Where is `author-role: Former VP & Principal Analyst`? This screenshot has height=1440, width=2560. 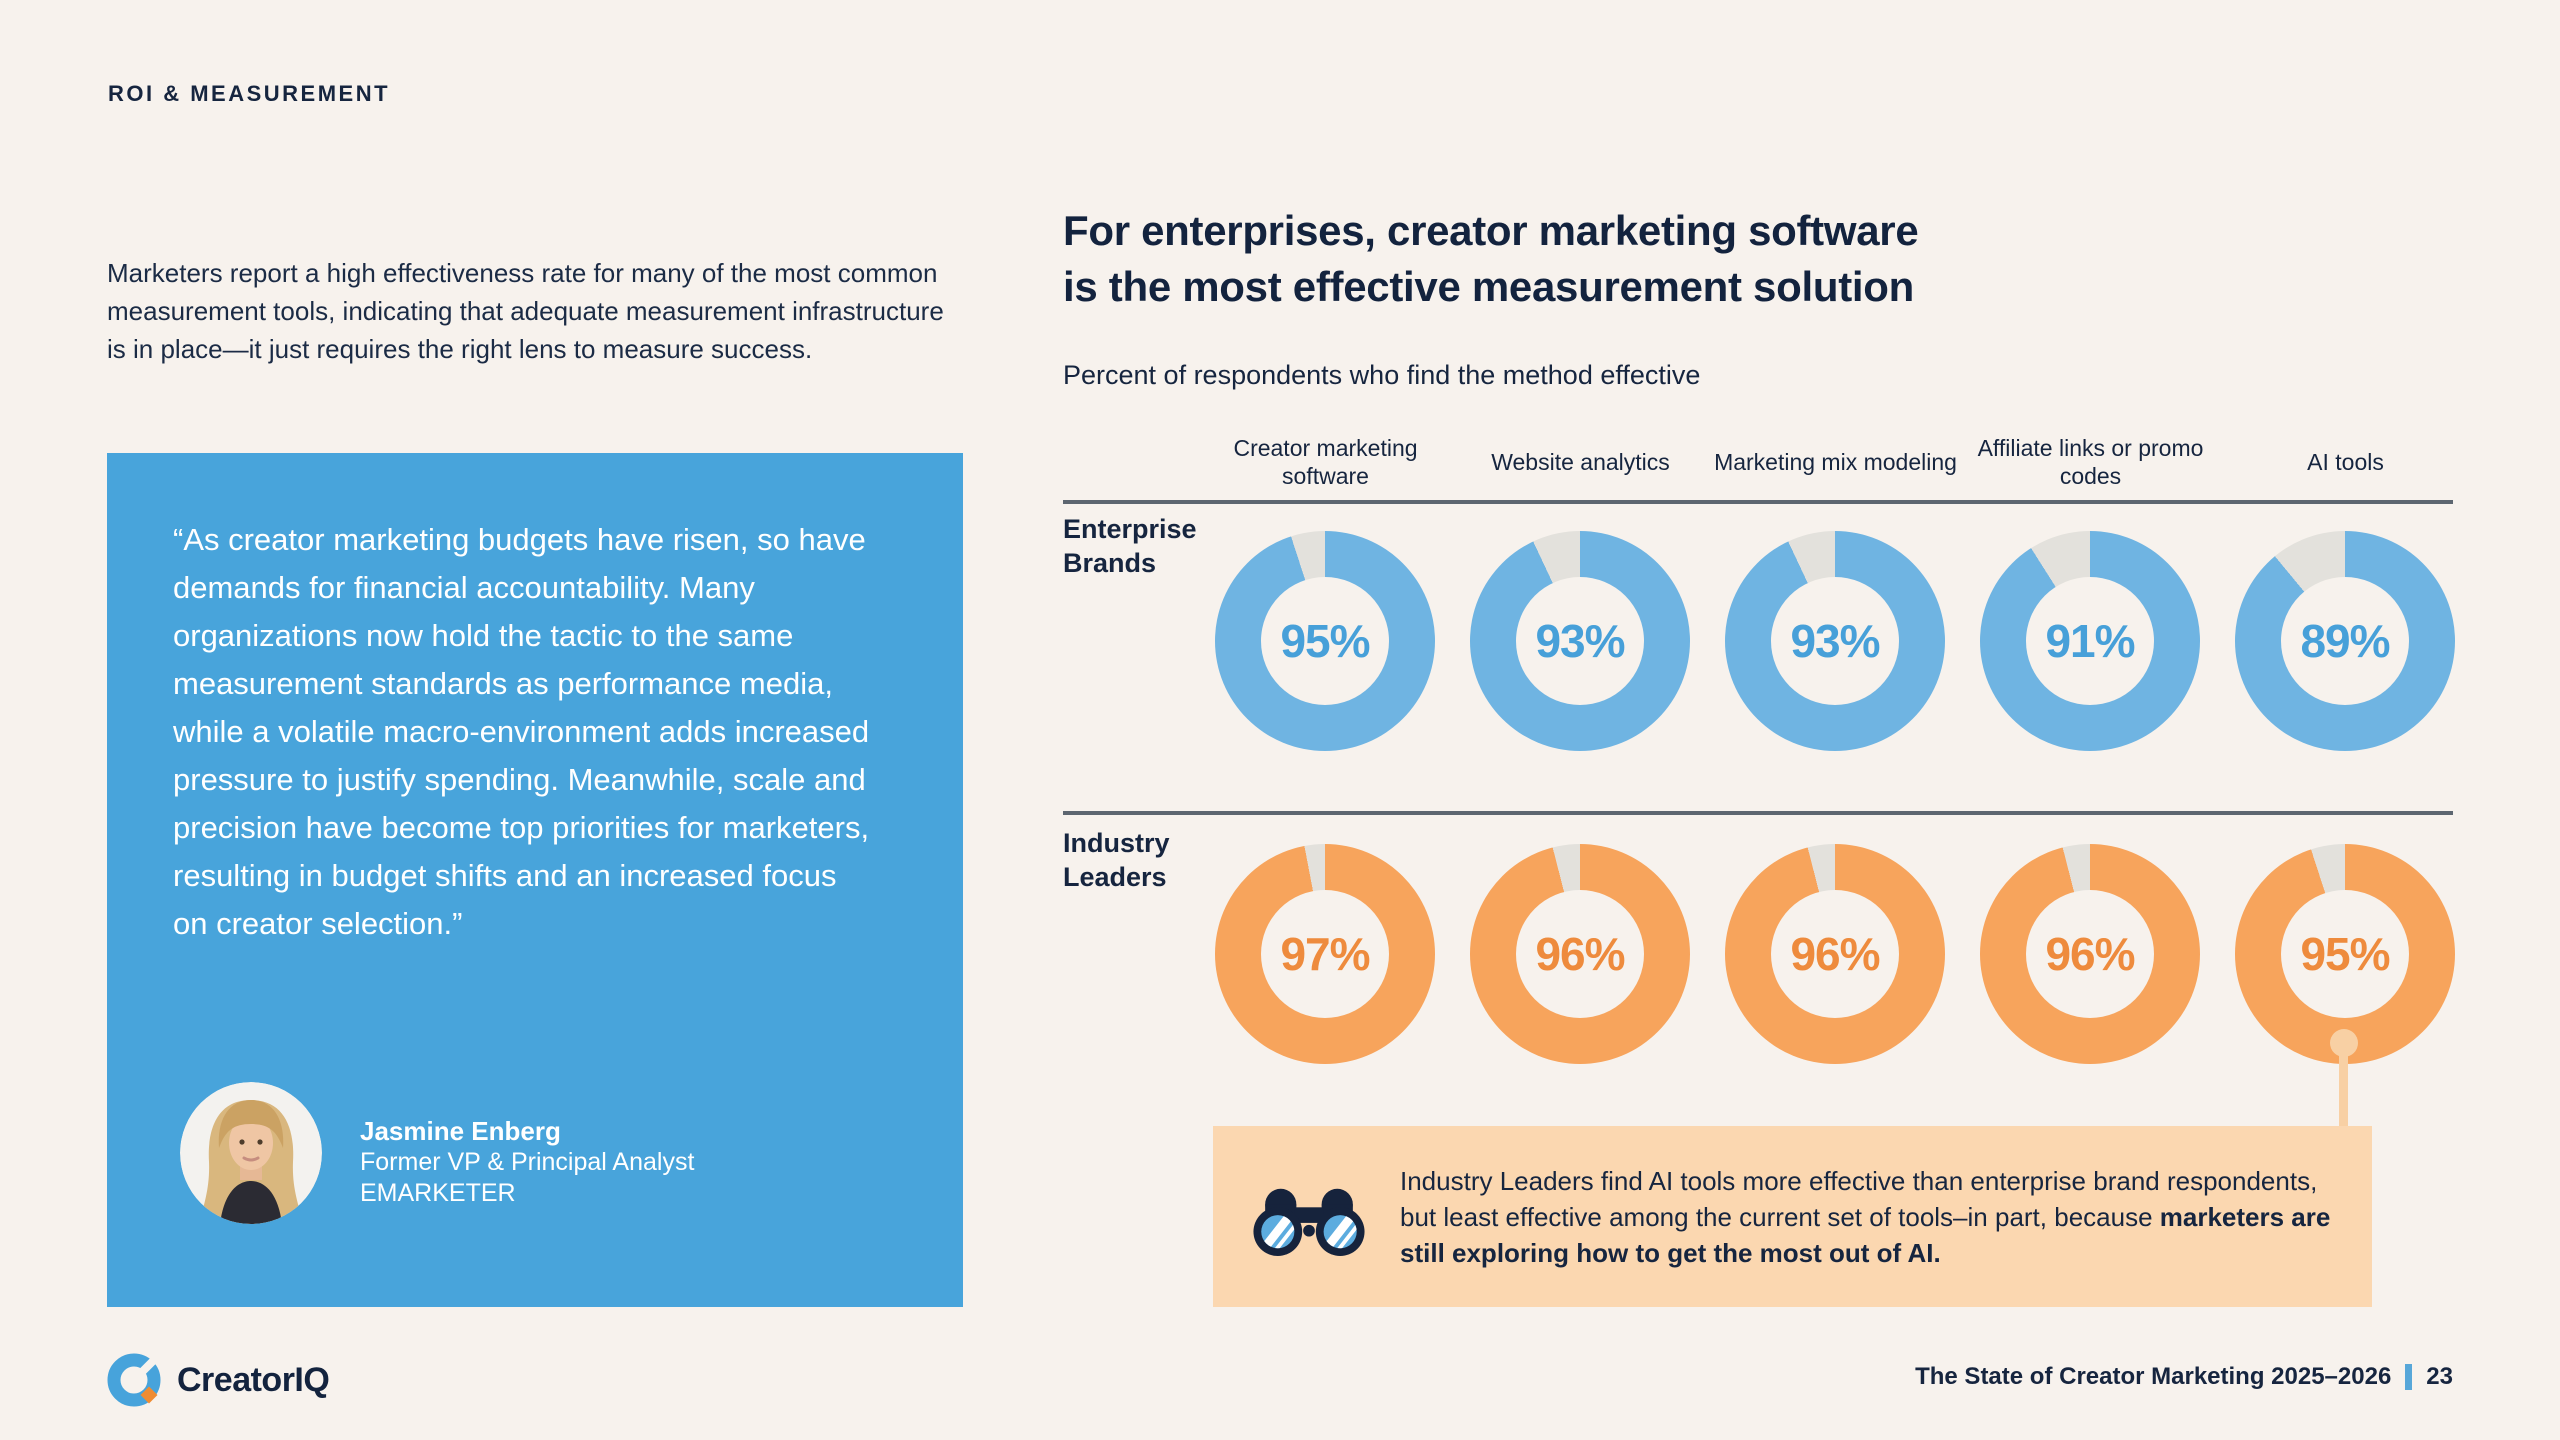
author-role: Former VP & Principal Analyst is located at coordinates (527, 1162).